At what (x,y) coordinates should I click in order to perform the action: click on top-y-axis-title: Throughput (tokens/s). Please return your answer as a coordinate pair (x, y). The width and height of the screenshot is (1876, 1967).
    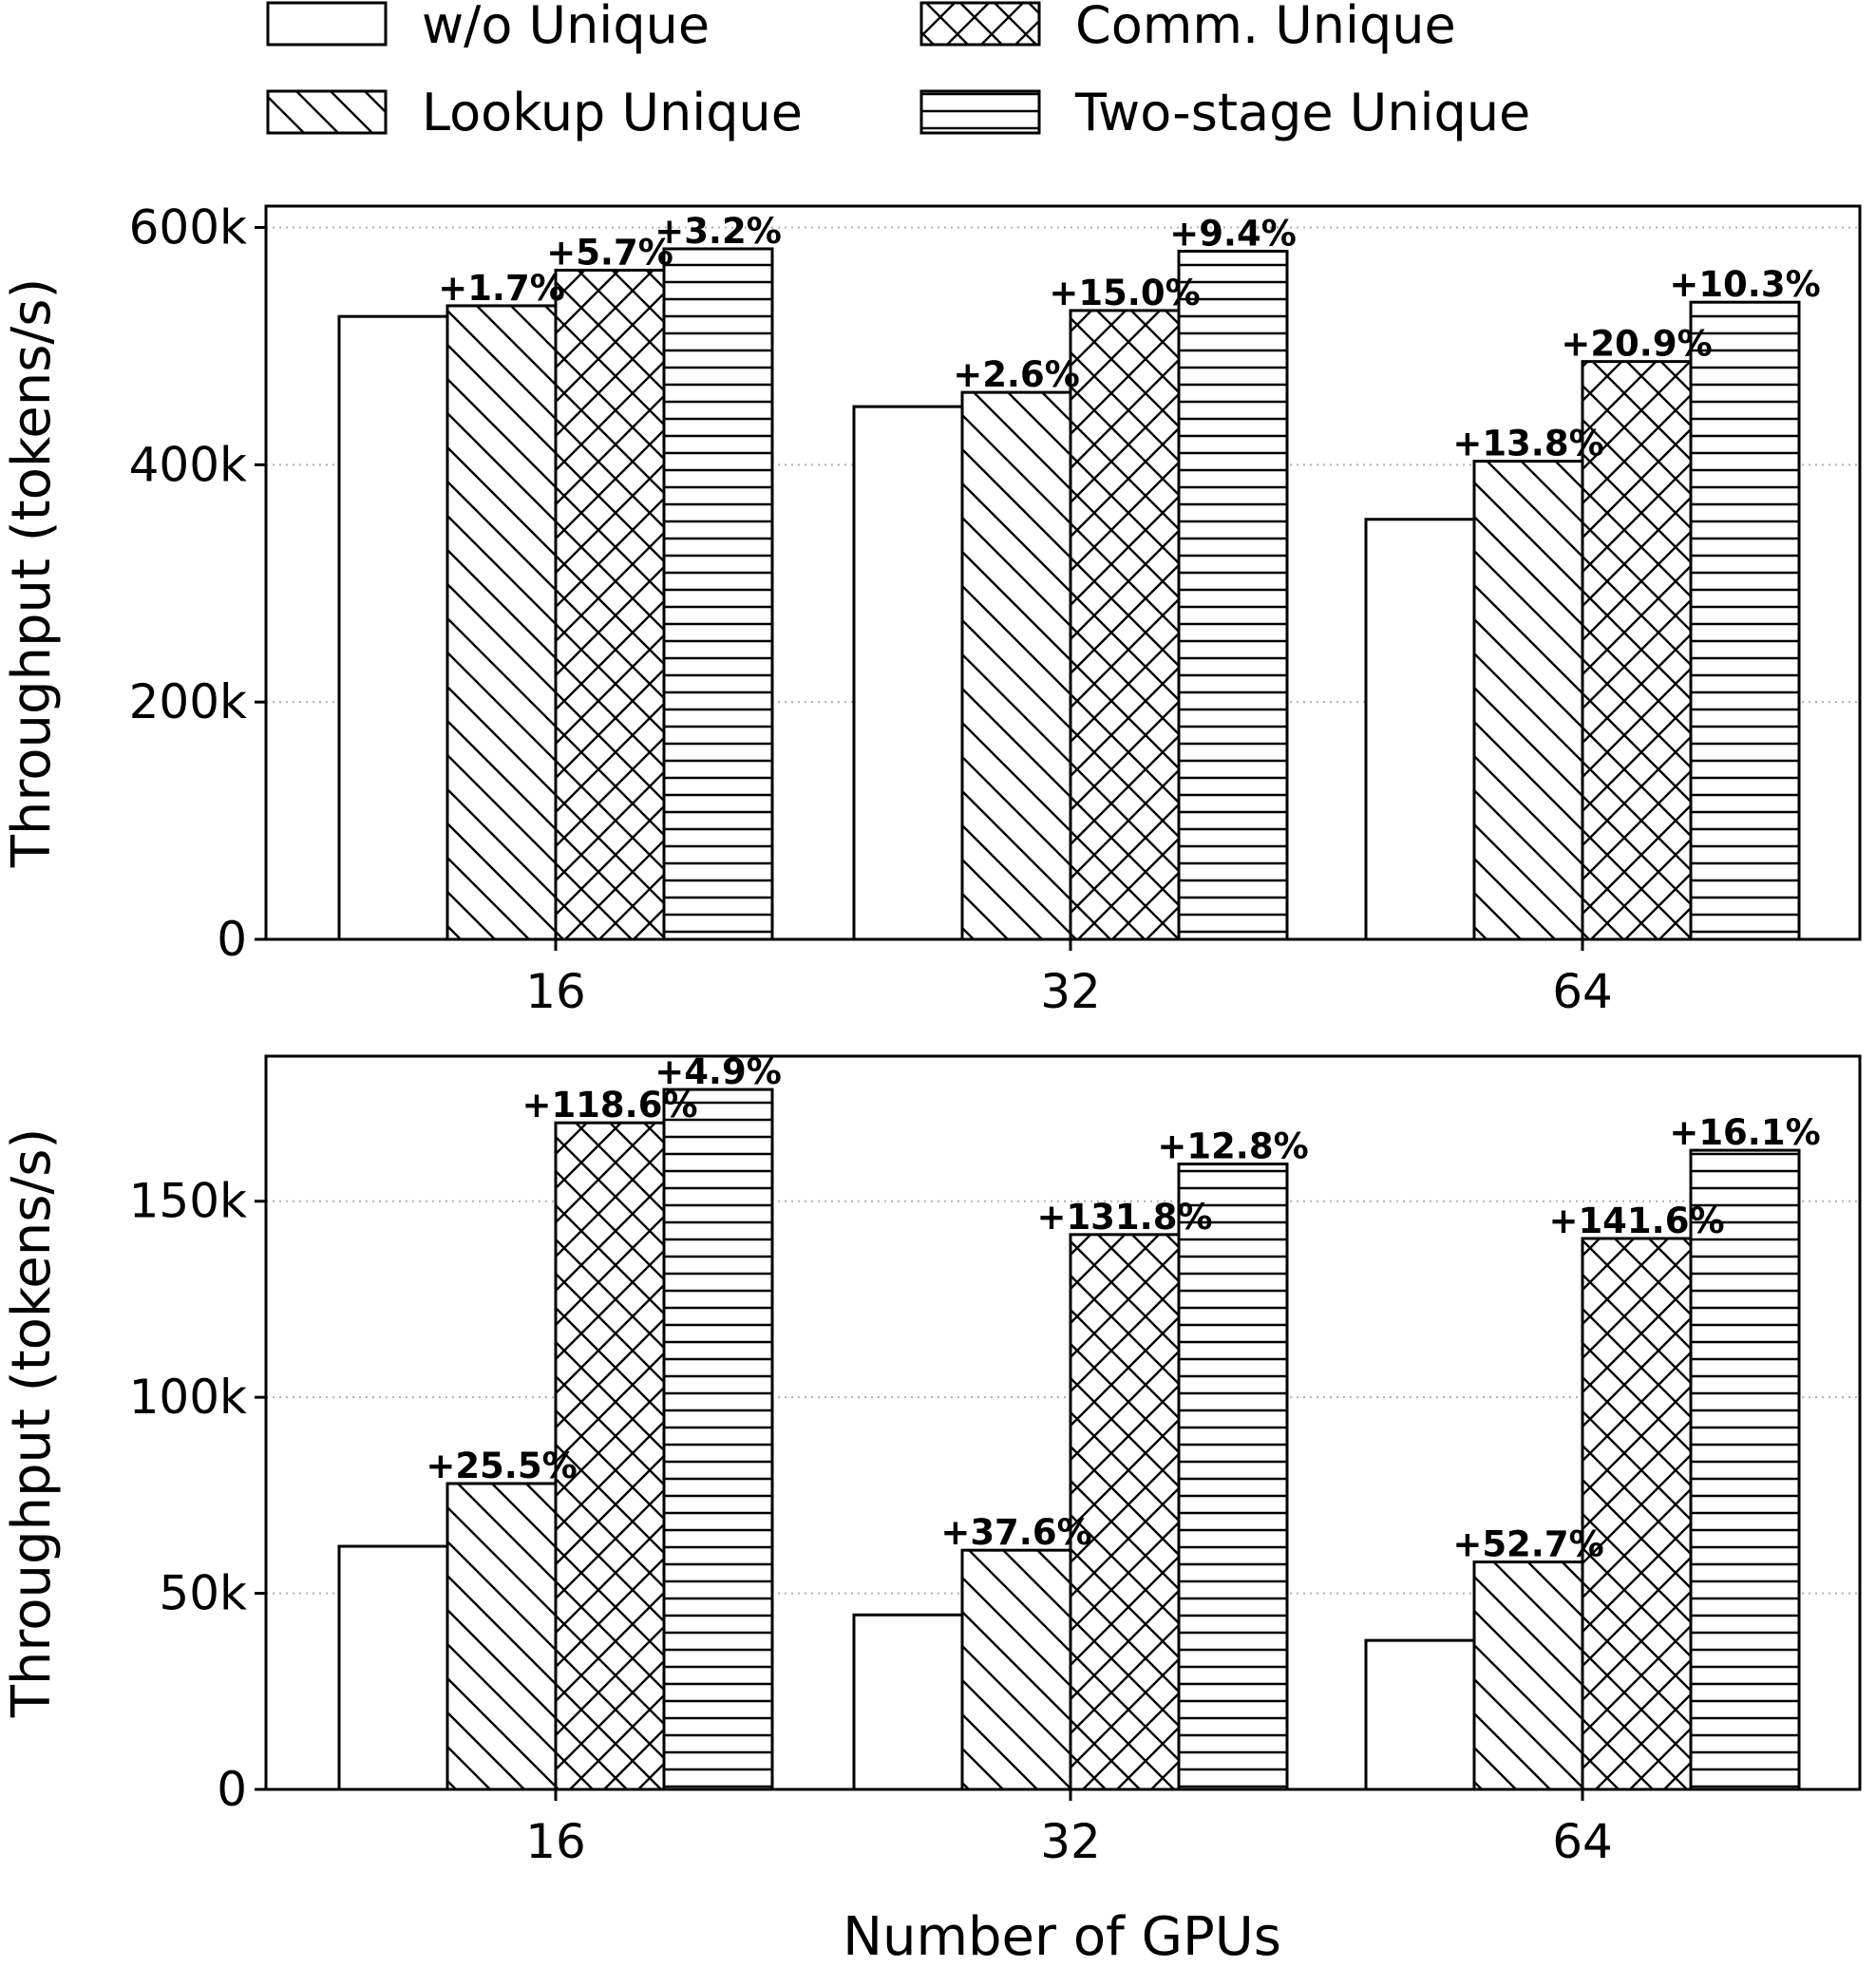
    Looking at the image, I should click on (32, 573).